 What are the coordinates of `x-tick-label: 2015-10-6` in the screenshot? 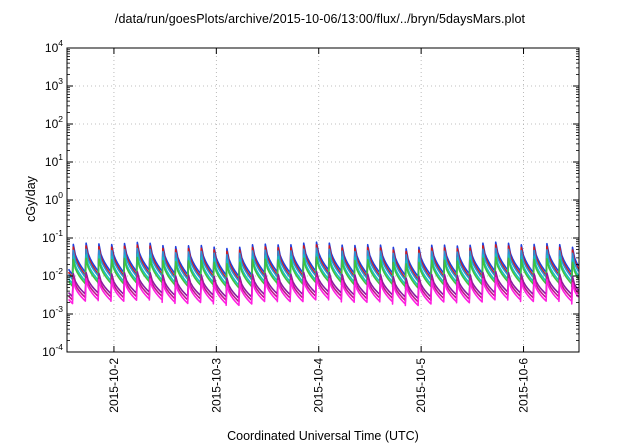 It's located at (524, 385).